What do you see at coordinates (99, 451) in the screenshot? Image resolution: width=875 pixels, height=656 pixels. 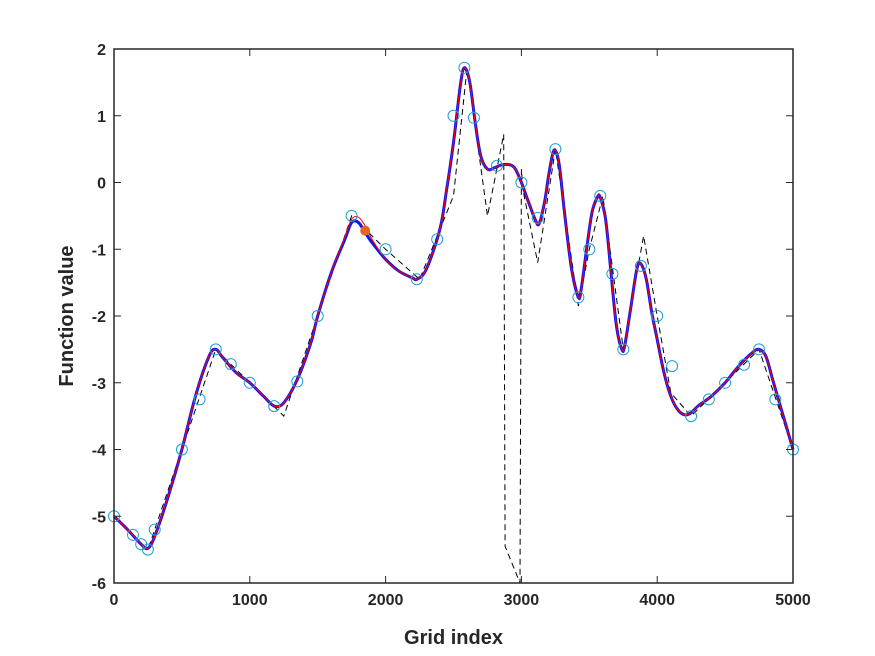 I see `y-tick-label: -4` at bounding box center [99, 451].